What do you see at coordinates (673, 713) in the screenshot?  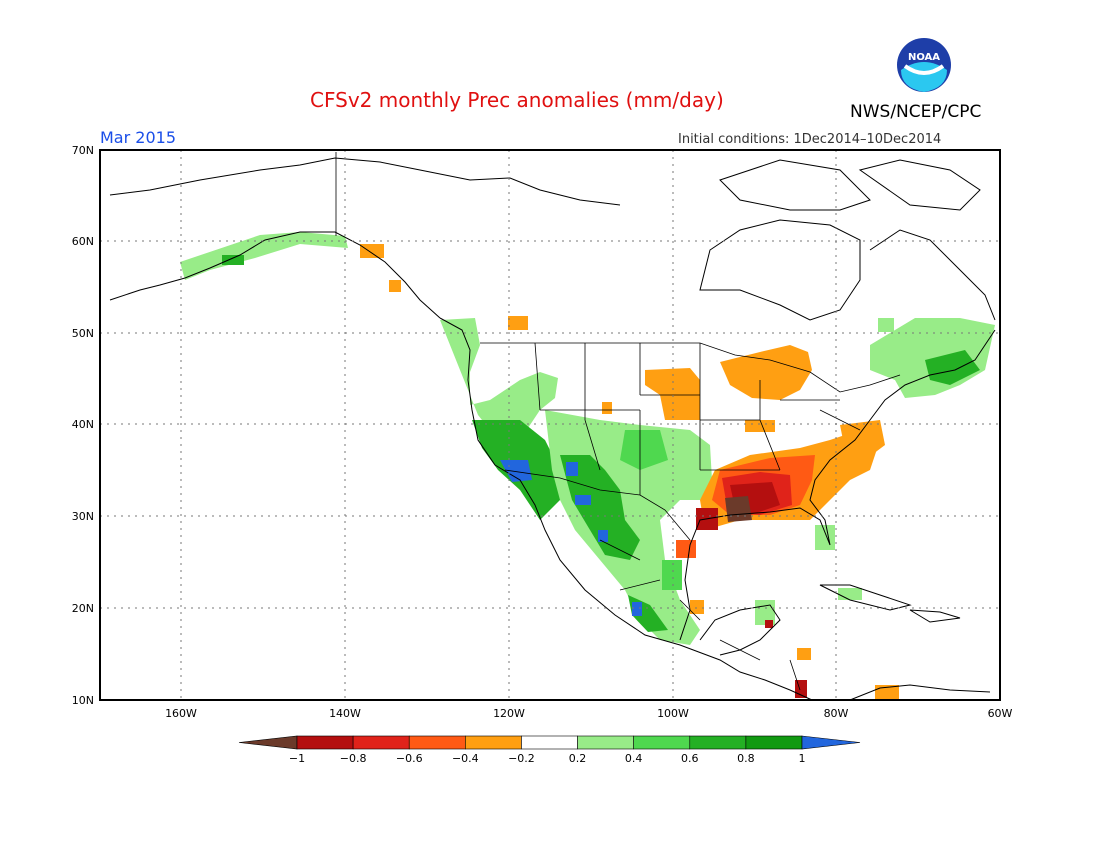 I see `lon-label: 100W` at bounding box center [673, 713].